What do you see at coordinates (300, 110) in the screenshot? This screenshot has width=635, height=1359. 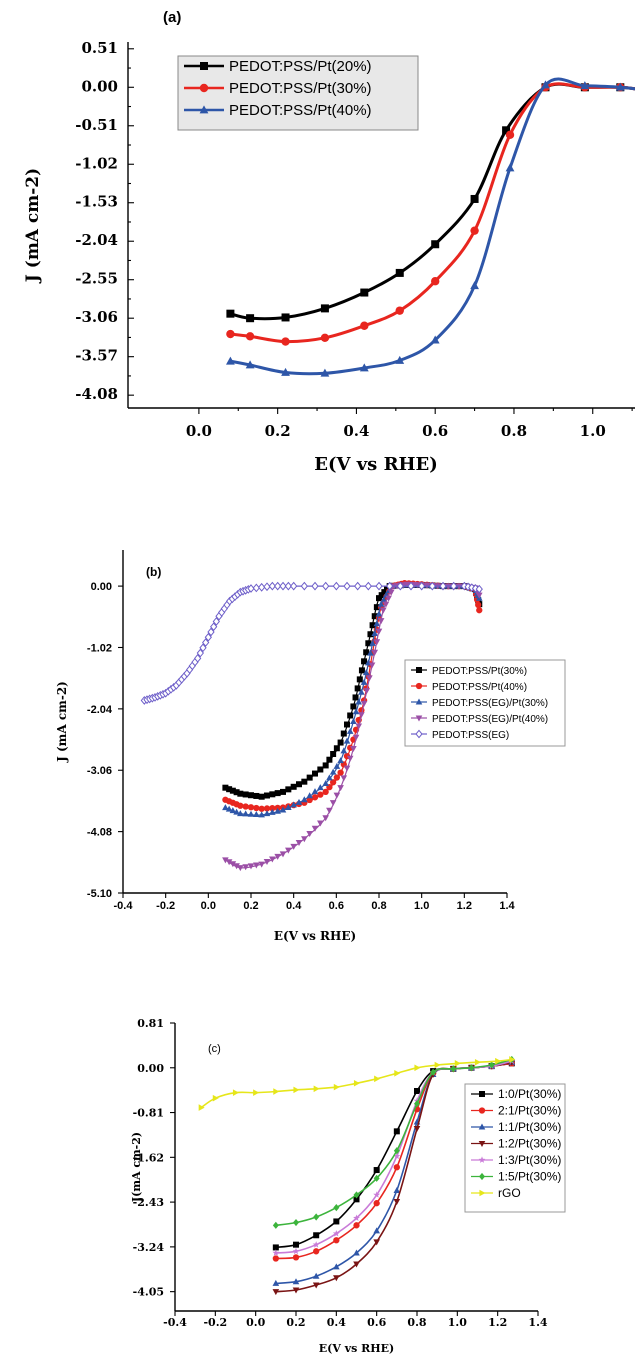 I see `legend-entry: PEDOT:PSS/Pt(40%)` at bounding box center [300, 110].